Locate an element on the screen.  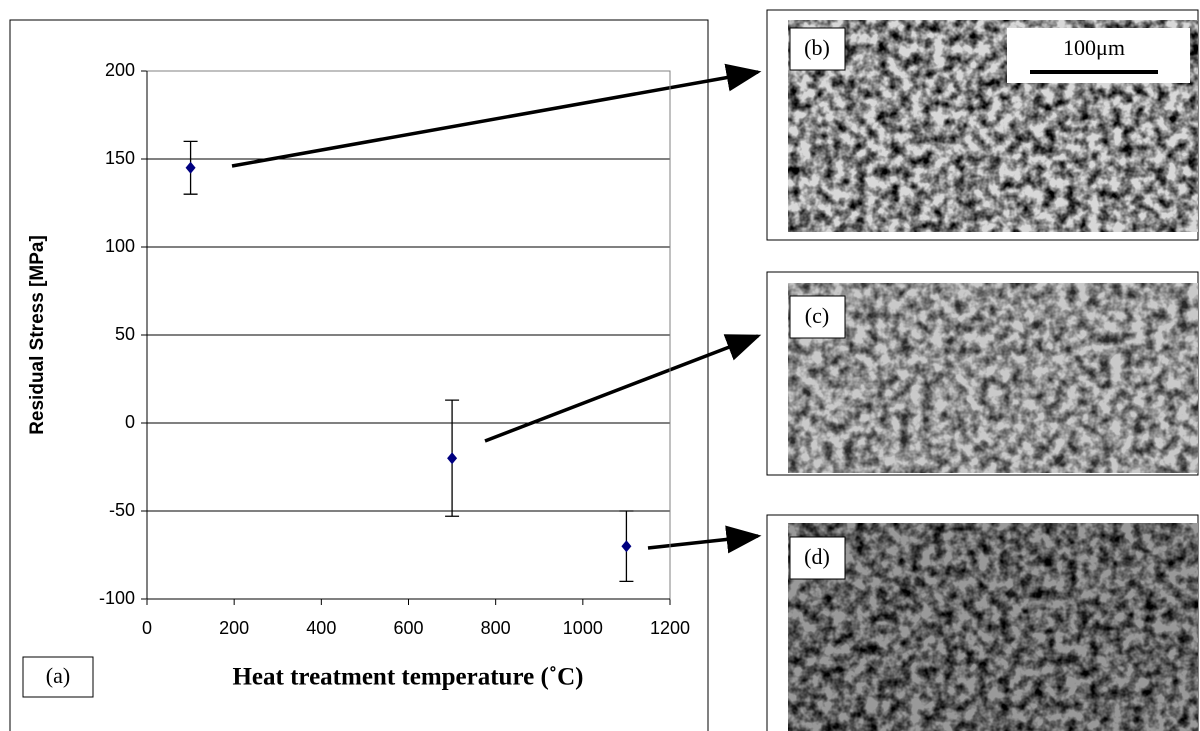
panel-label: (c) is located at coordinates (817, 315).